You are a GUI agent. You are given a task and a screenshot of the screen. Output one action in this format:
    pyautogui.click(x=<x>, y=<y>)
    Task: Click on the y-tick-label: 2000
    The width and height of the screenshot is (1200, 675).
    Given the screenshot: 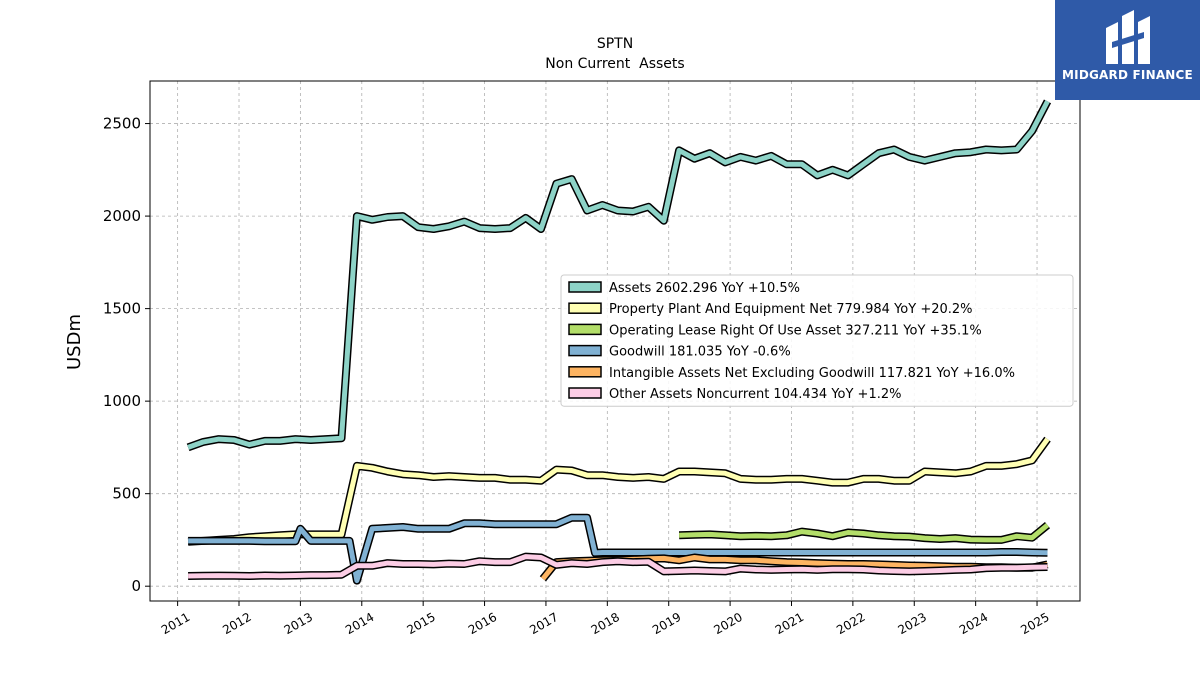 What is the action you would take?
    pyautogui.click(x=122, y=216)
    